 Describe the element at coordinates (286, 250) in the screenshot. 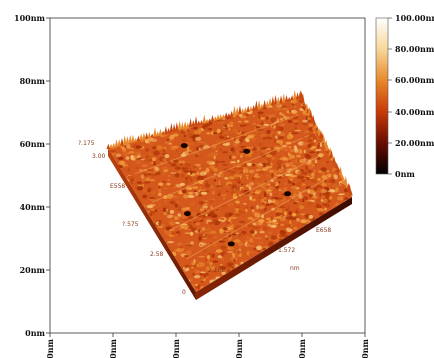

I see `surface-label: 1.572` at that location.